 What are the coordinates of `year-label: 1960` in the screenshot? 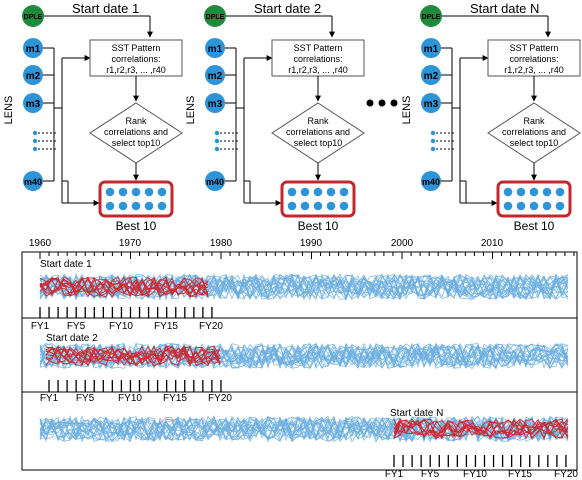 It's located at (40, 243).